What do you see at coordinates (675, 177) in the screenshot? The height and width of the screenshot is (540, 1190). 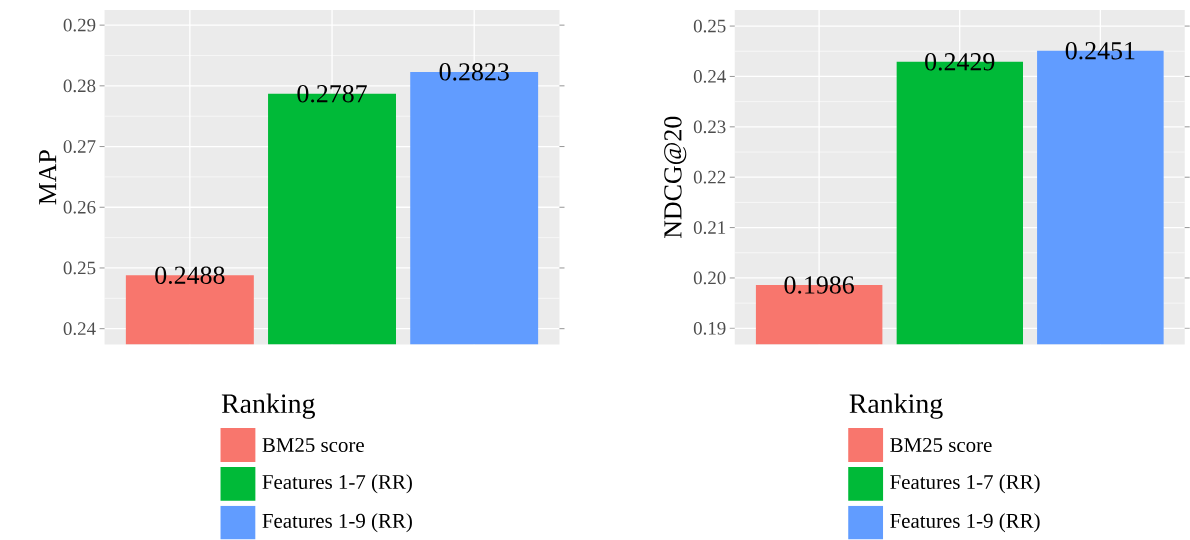 I see `y-axis-title: NDCG@20` at bounding box center [675, 177].